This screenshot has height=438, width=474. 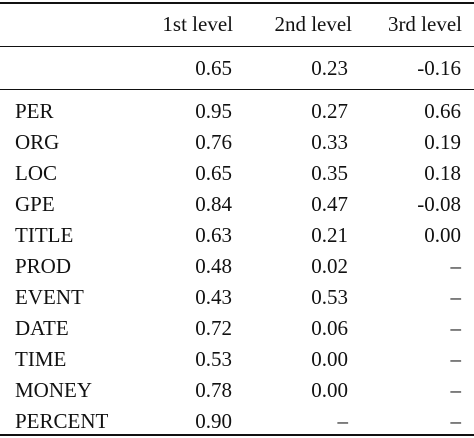 What do you see at coordinates (213, 173) in the screenshot?
I see `table-cell: 0.65` at bounding box center [213, 173].